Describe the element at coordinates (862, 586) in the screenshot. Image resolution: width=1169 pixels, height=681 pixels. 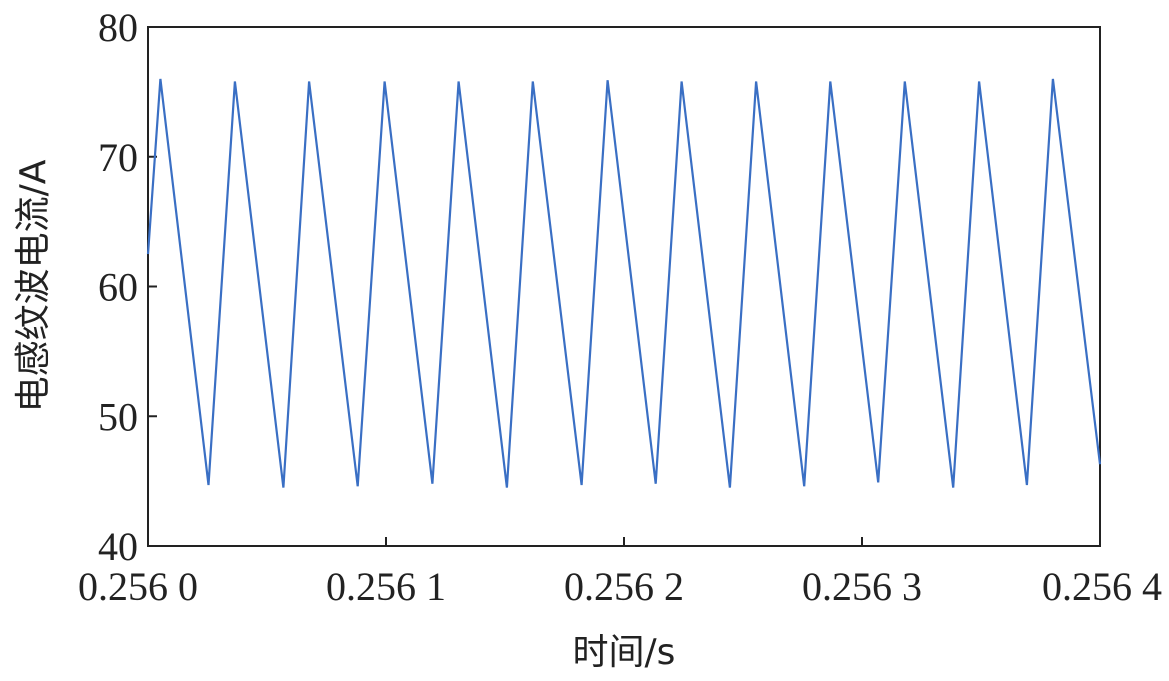
I see `x-tick-label: 0.256 3` at that location.